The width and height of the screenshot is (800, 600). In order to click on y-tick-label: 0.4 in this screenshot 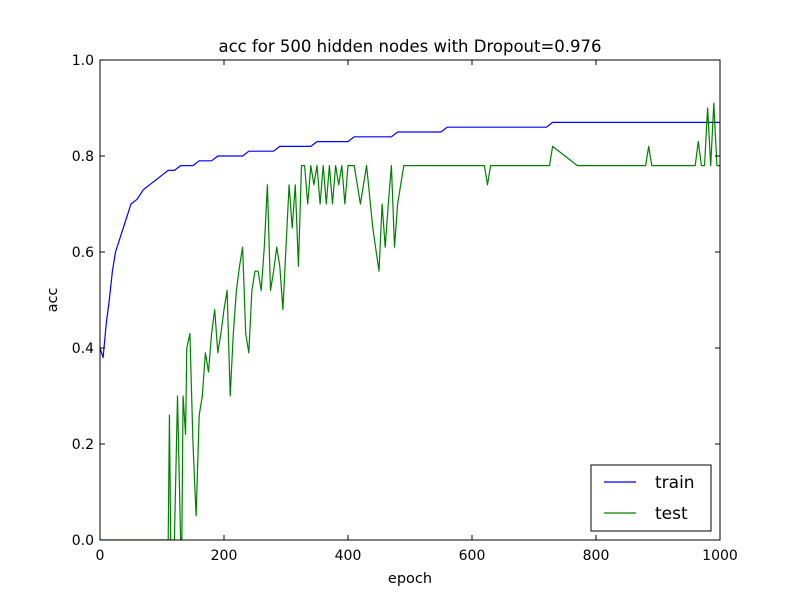, I will do `click(83, 349)`.